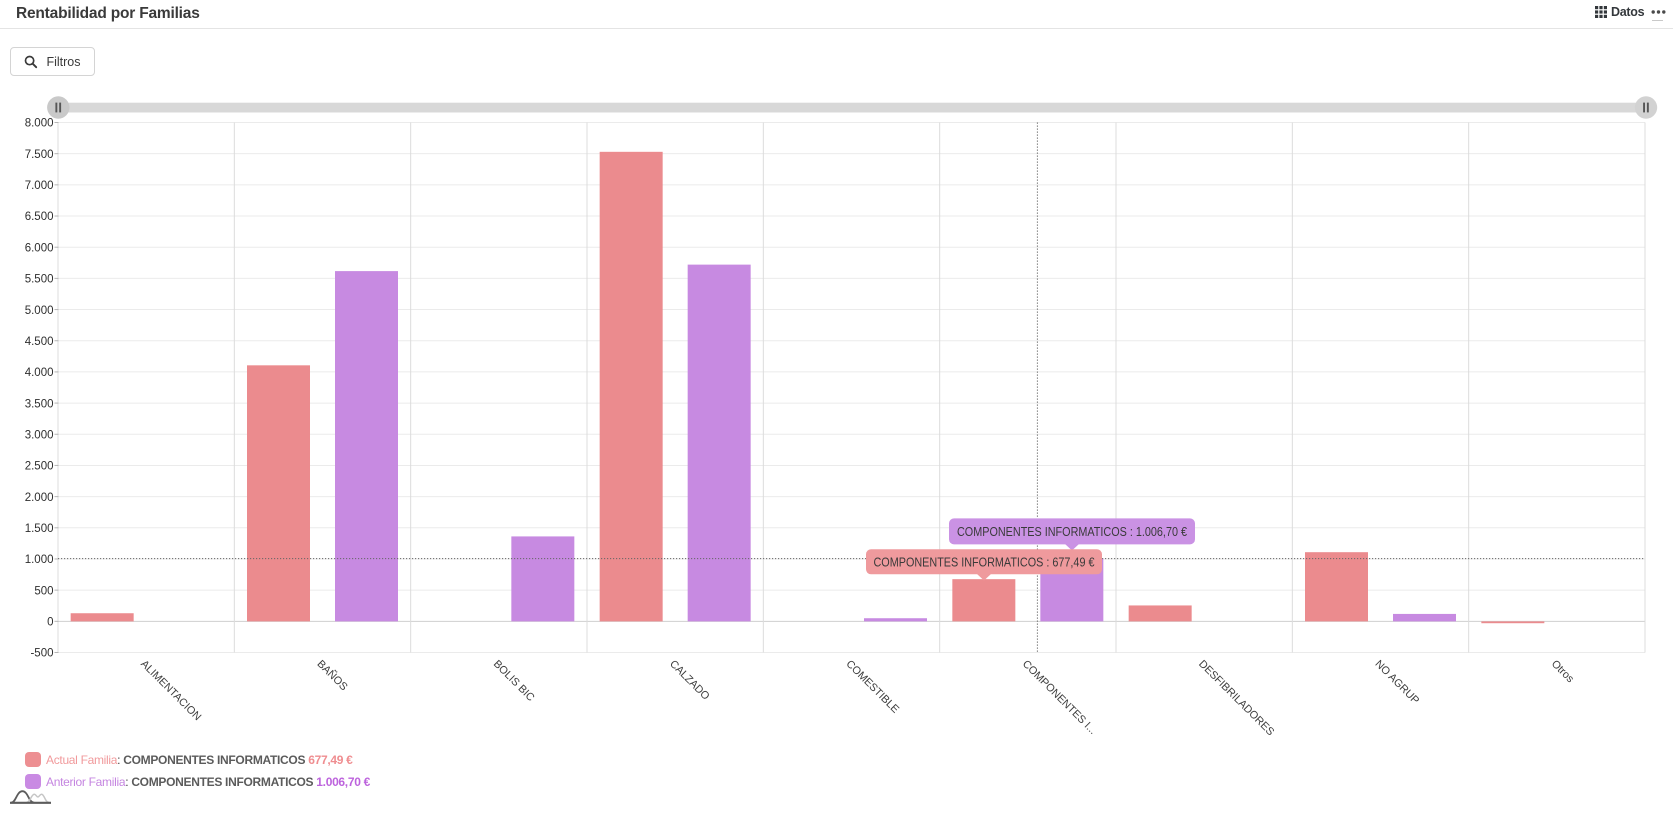 The image size is (1673, 814). Describe the element at coordinates (39, 467) in the screenshot. I see `svg-text: 2.500` at that location.